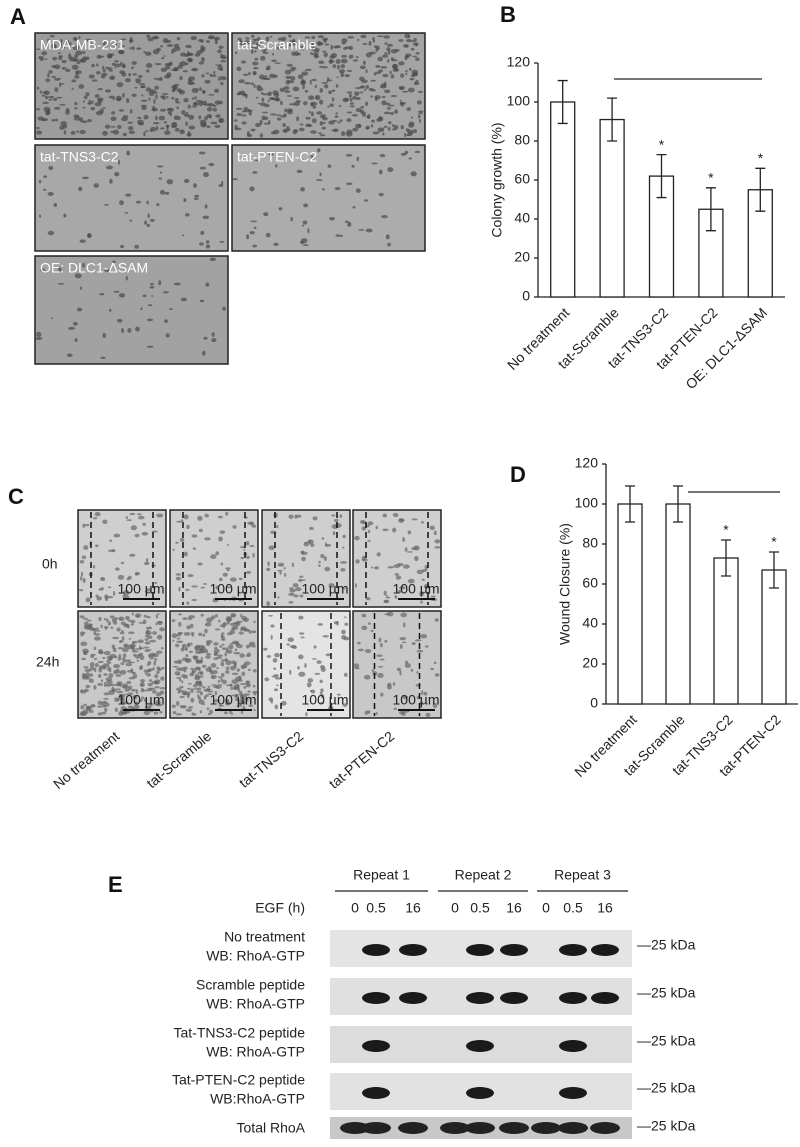 The height and width of the screenshot is (1147, 800). What do you see at coordinates (522, 179) in the screenshot?
I see `y-tick-label: 60` at bounding box center [522, 179].